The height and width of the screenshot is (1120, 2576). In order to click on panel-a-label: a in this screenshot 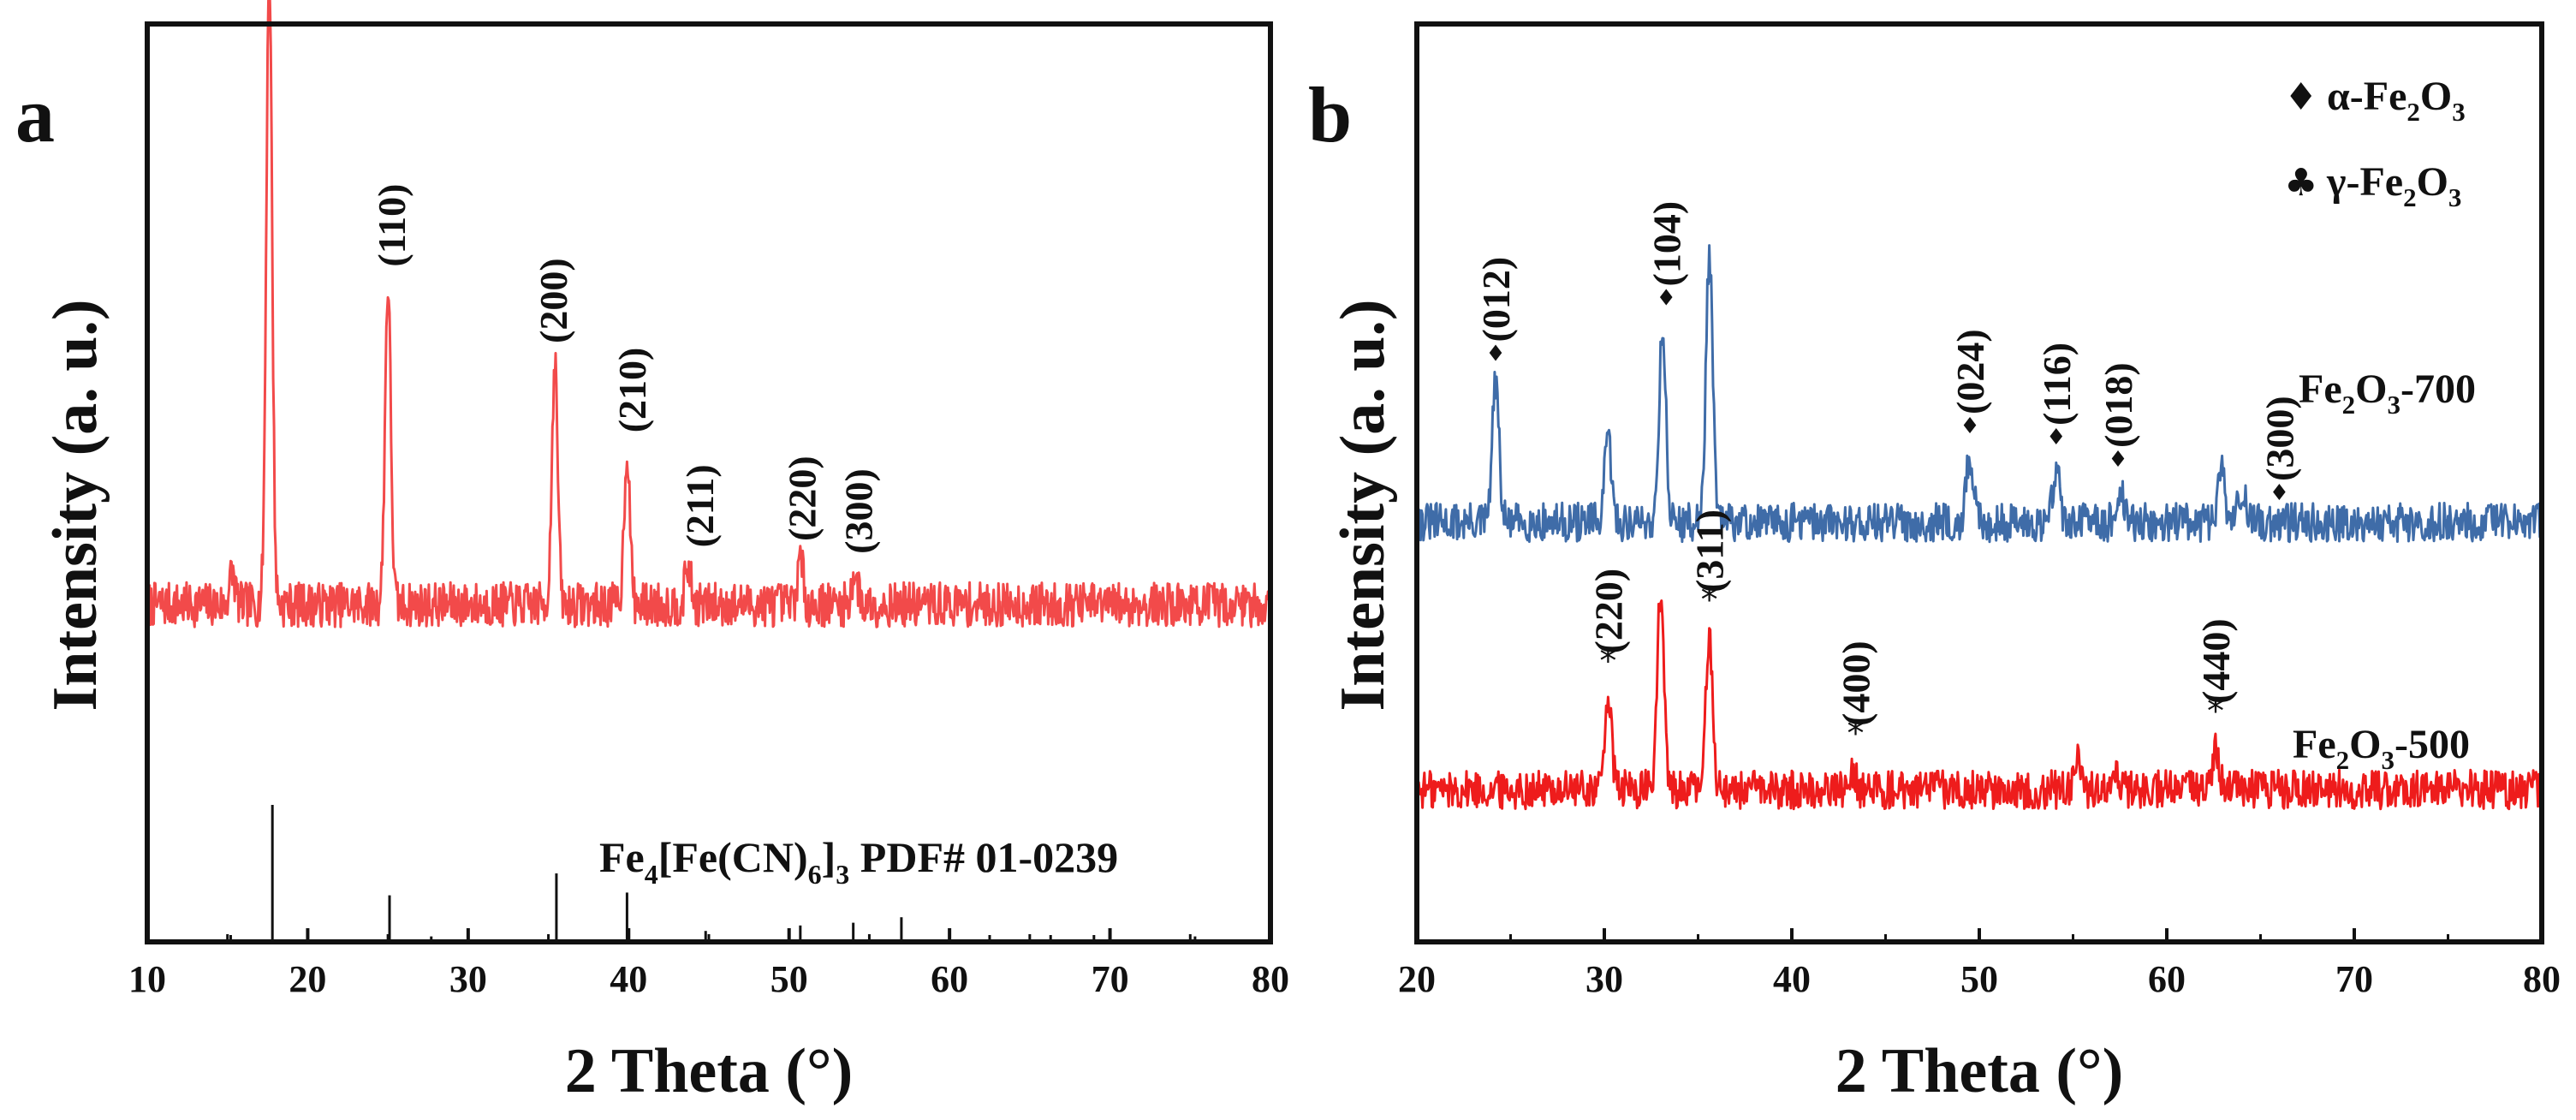, I will do `click(35, 115)`.